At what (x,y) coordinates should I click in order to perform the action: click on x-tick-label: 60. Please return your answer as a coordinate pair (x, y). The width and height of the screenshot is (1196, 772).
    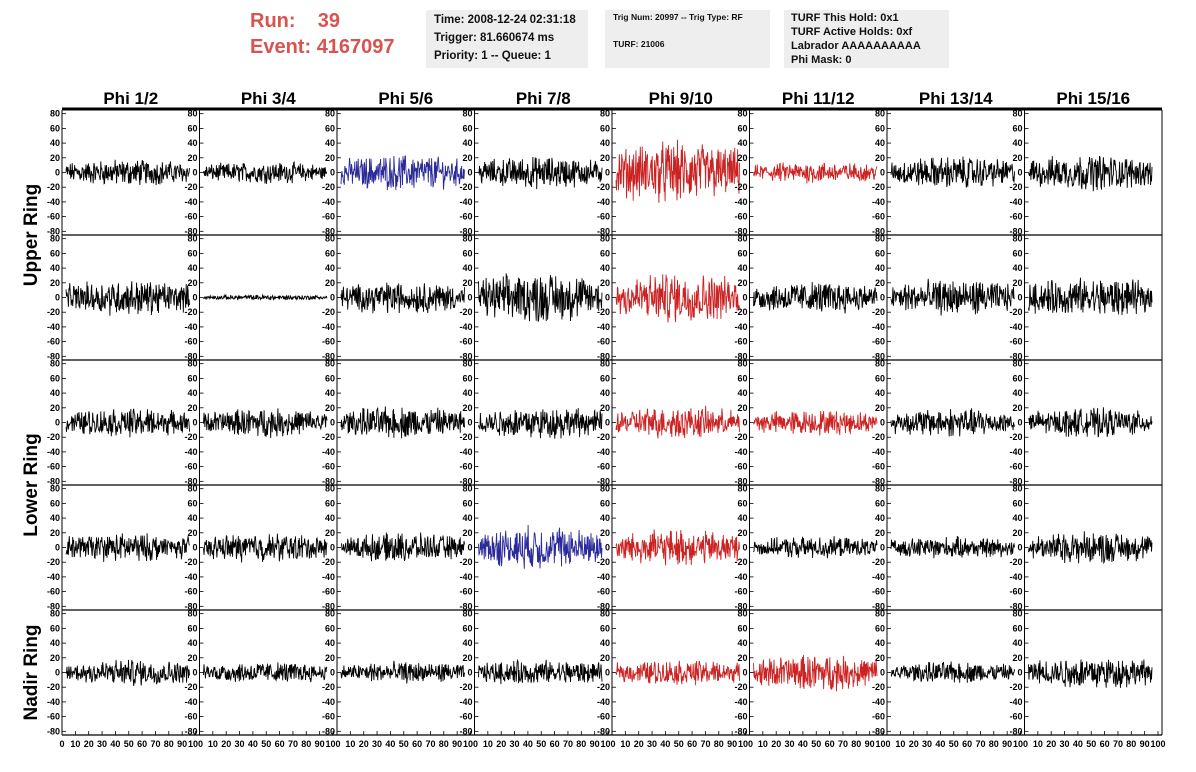
    Looking at the image, I should click on (280, 744).